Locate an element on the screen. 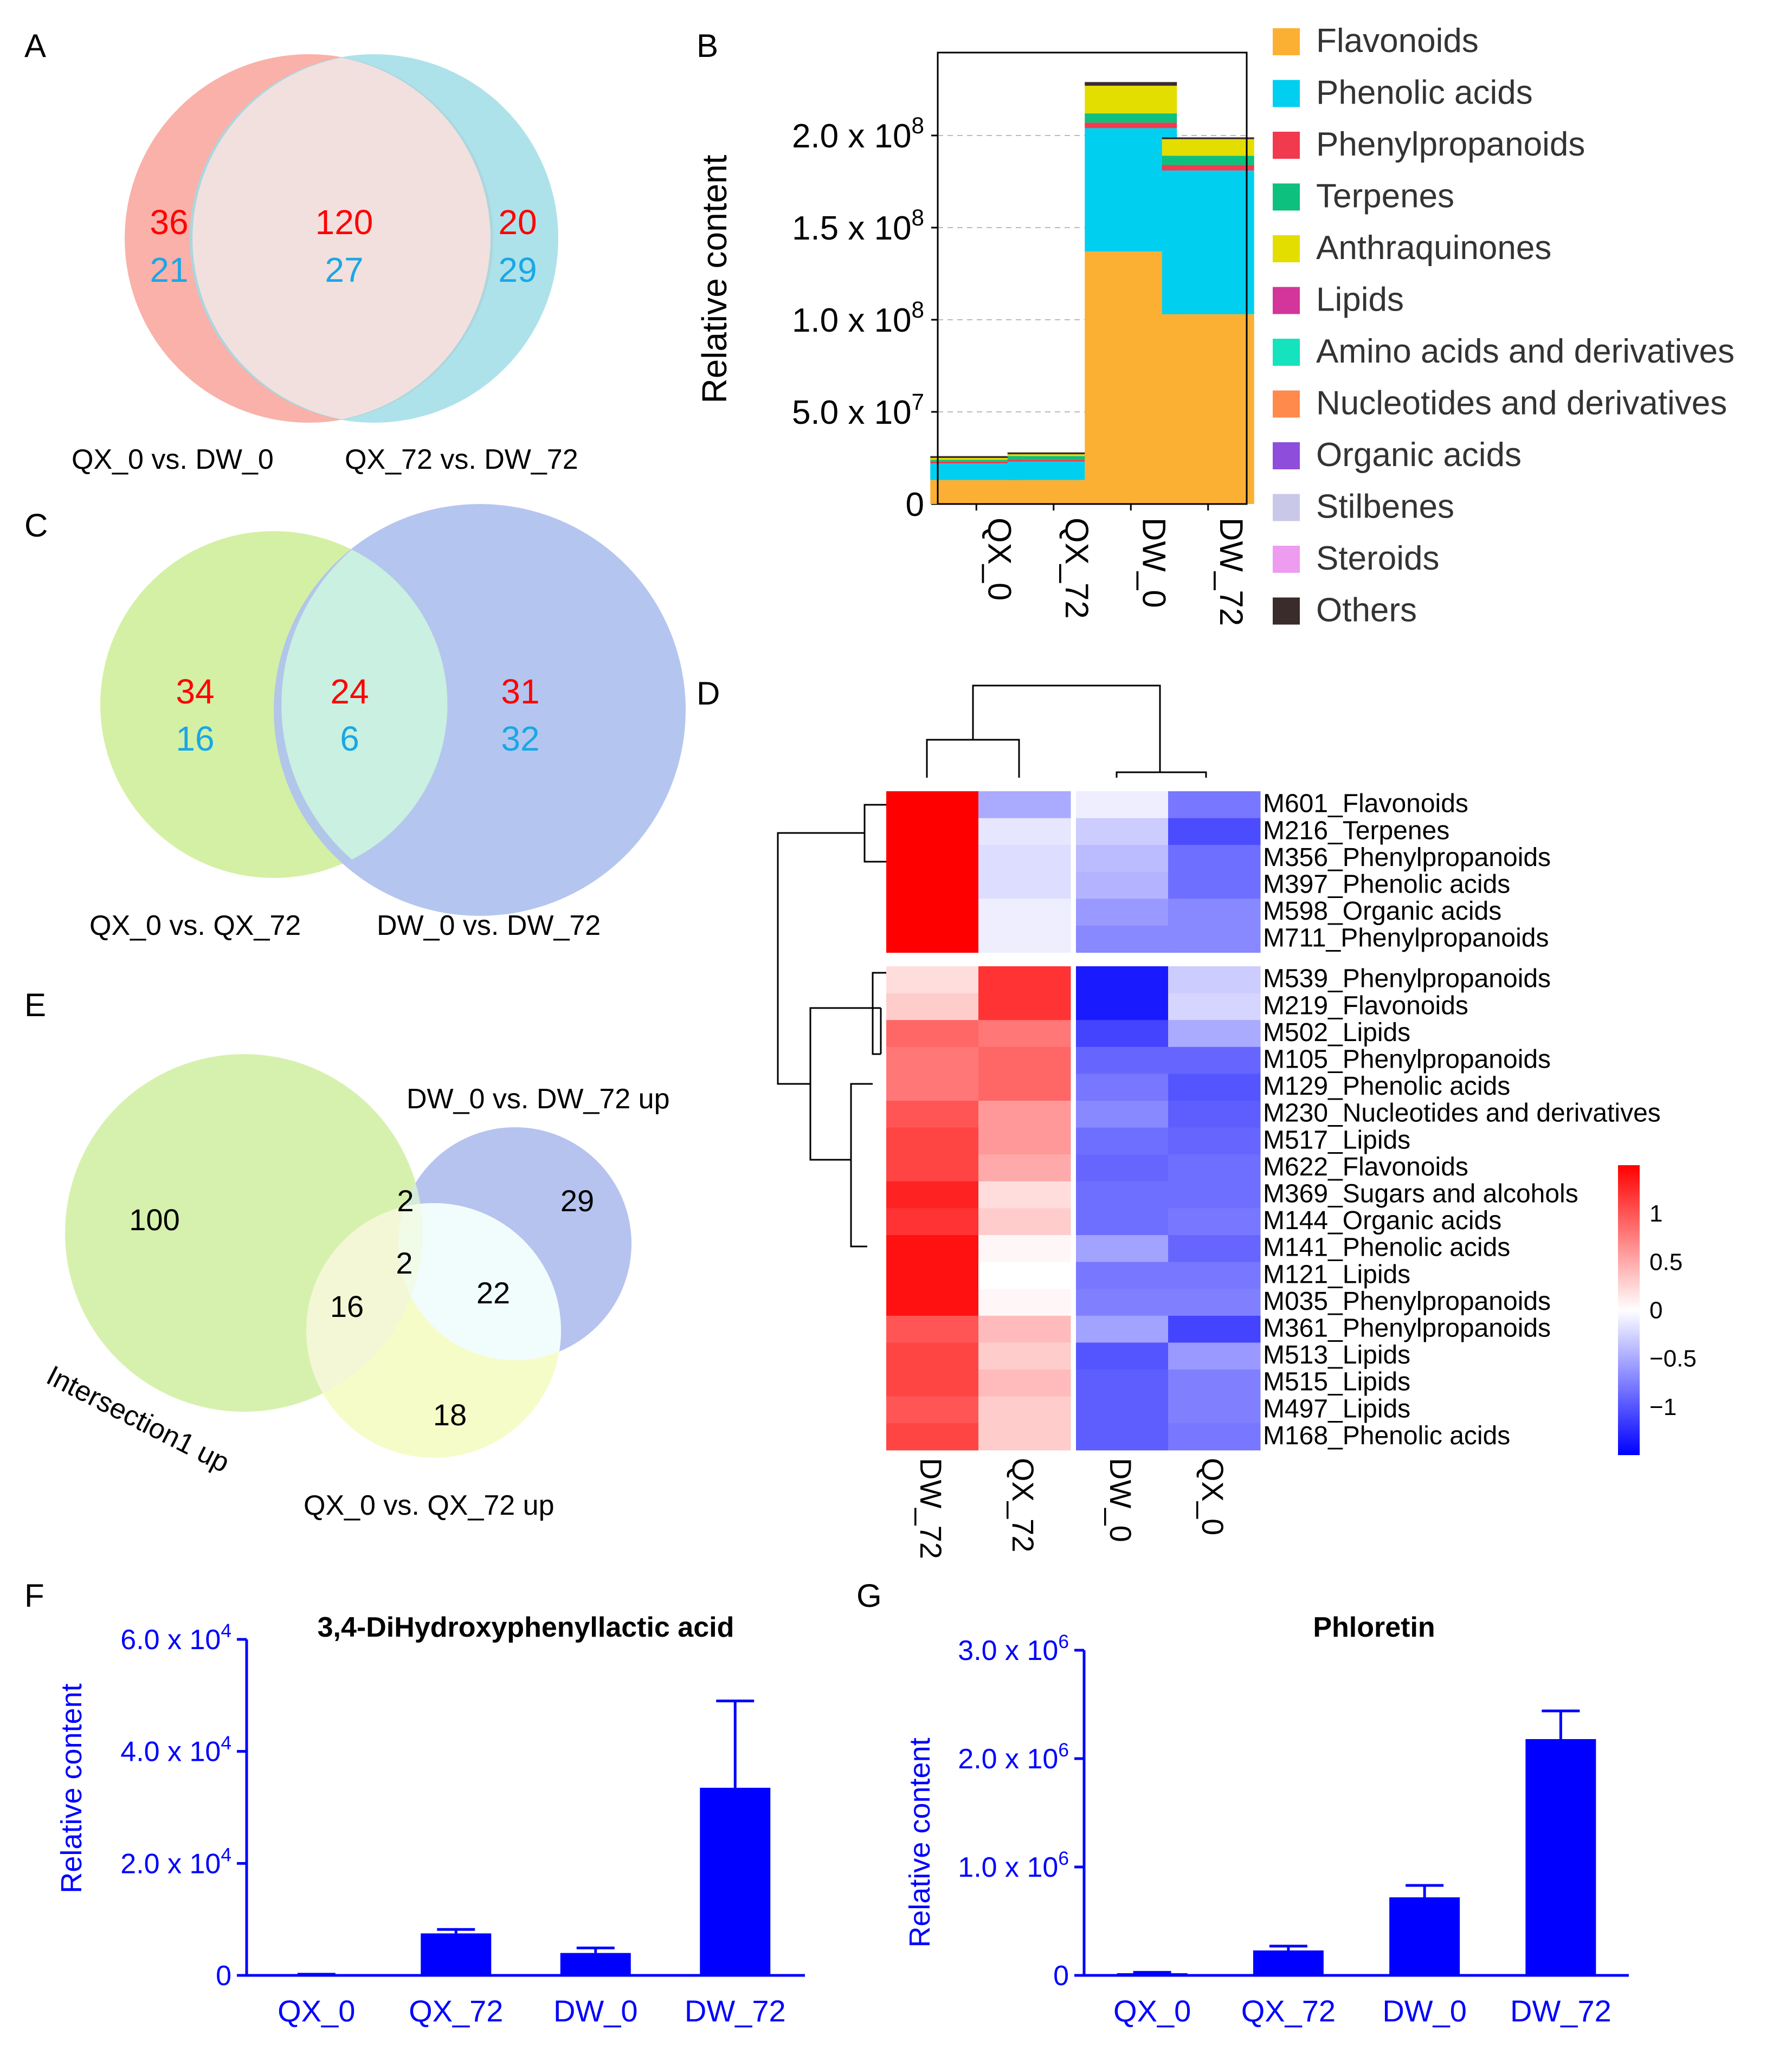 The width and height of the screenshot is (1792, 2048). venn-e-n-blue-only: 29 is located at coordinates (577, 1201).